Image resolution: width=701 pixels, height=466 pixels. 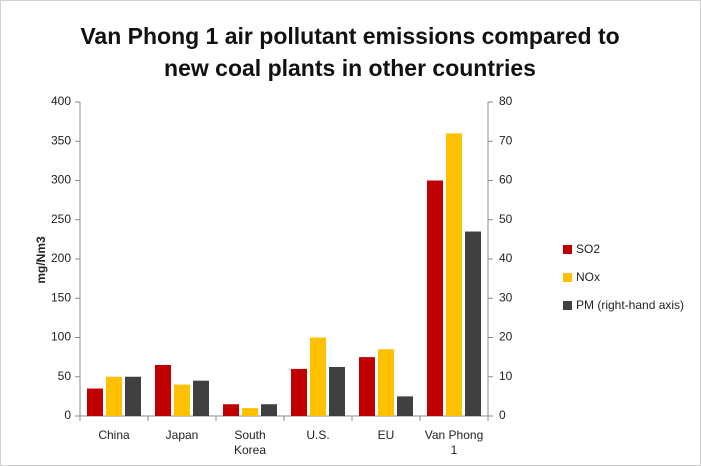 I want to click on y2-tick-label: 40, so click(x=506, y=258).